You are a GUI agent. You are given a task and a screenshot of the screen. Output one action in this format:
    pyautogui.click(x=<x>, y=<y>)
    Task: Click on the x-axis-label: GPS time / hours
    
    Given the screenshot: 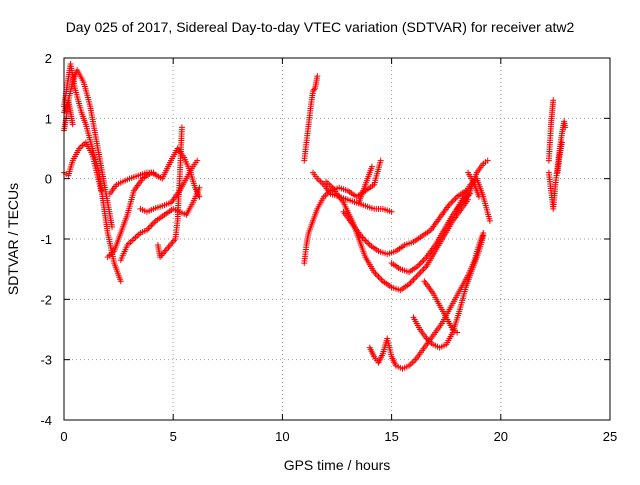 What is the action you would take?
    pyautogui.click(x=337, y=465)
    